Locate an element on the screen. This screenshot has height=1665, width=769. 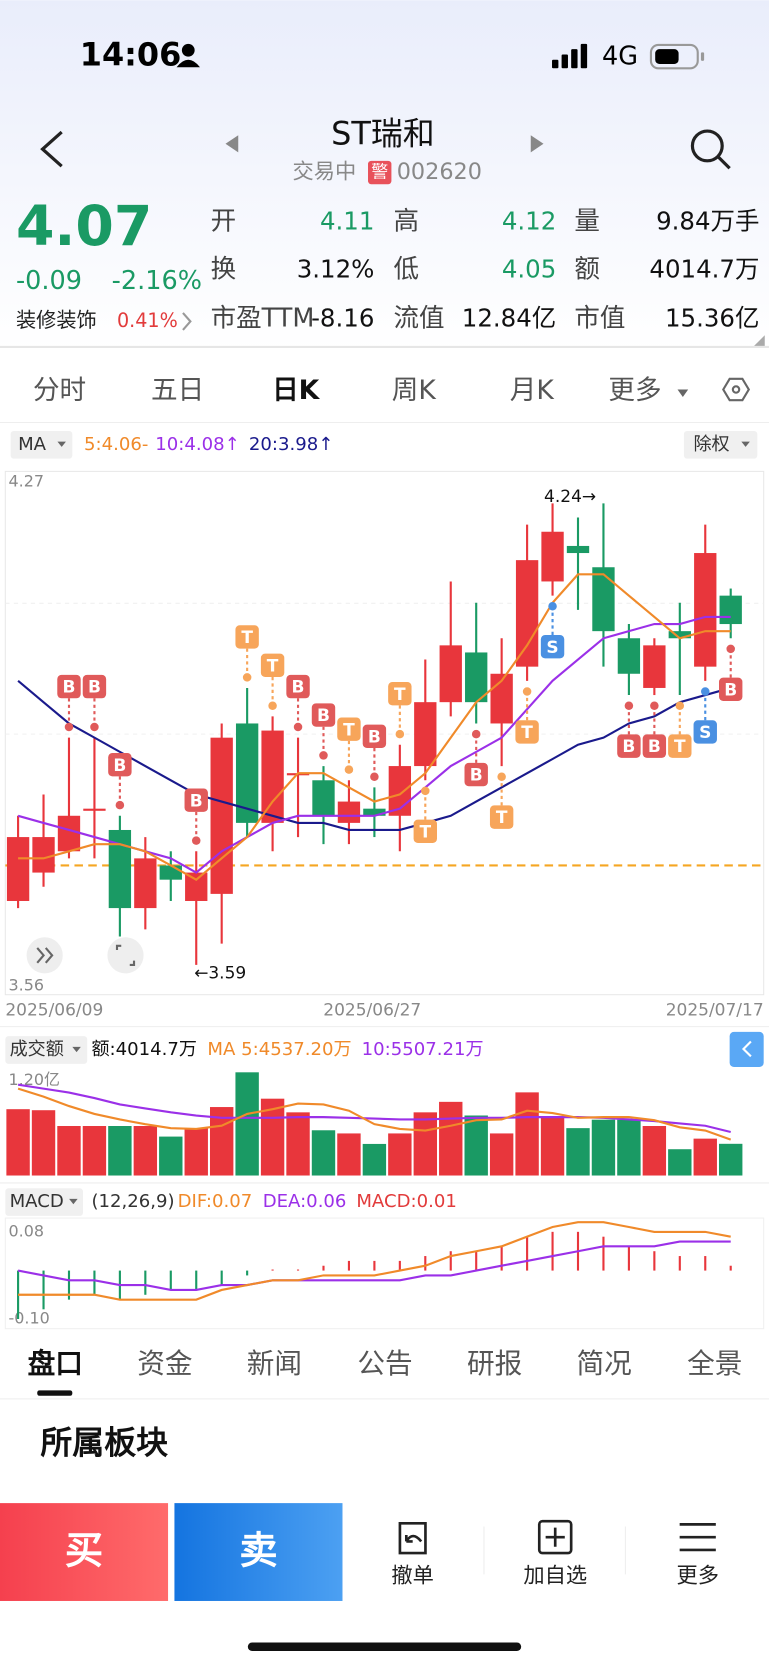
macd-select-bg is located at coordinates (44, 1202).